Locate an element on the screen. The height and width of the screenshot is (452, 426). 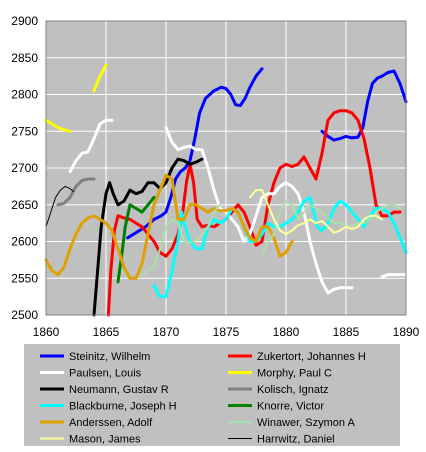
x-tick-label: 1870 is located at coordinates (166, 332).